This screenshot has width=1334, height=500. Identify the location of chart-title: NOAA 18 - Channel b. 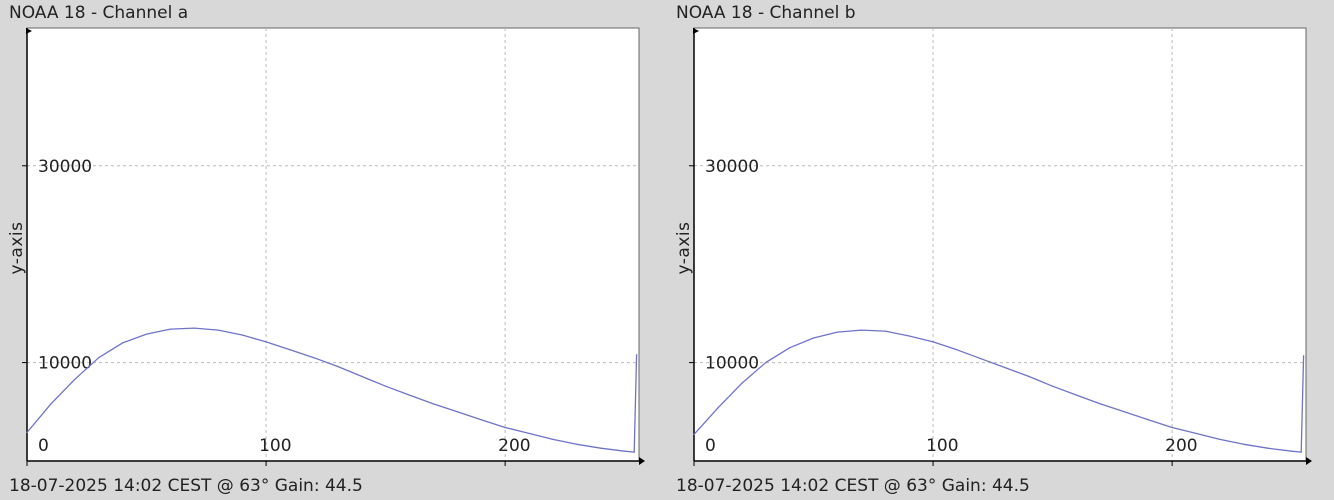
(766, 13).